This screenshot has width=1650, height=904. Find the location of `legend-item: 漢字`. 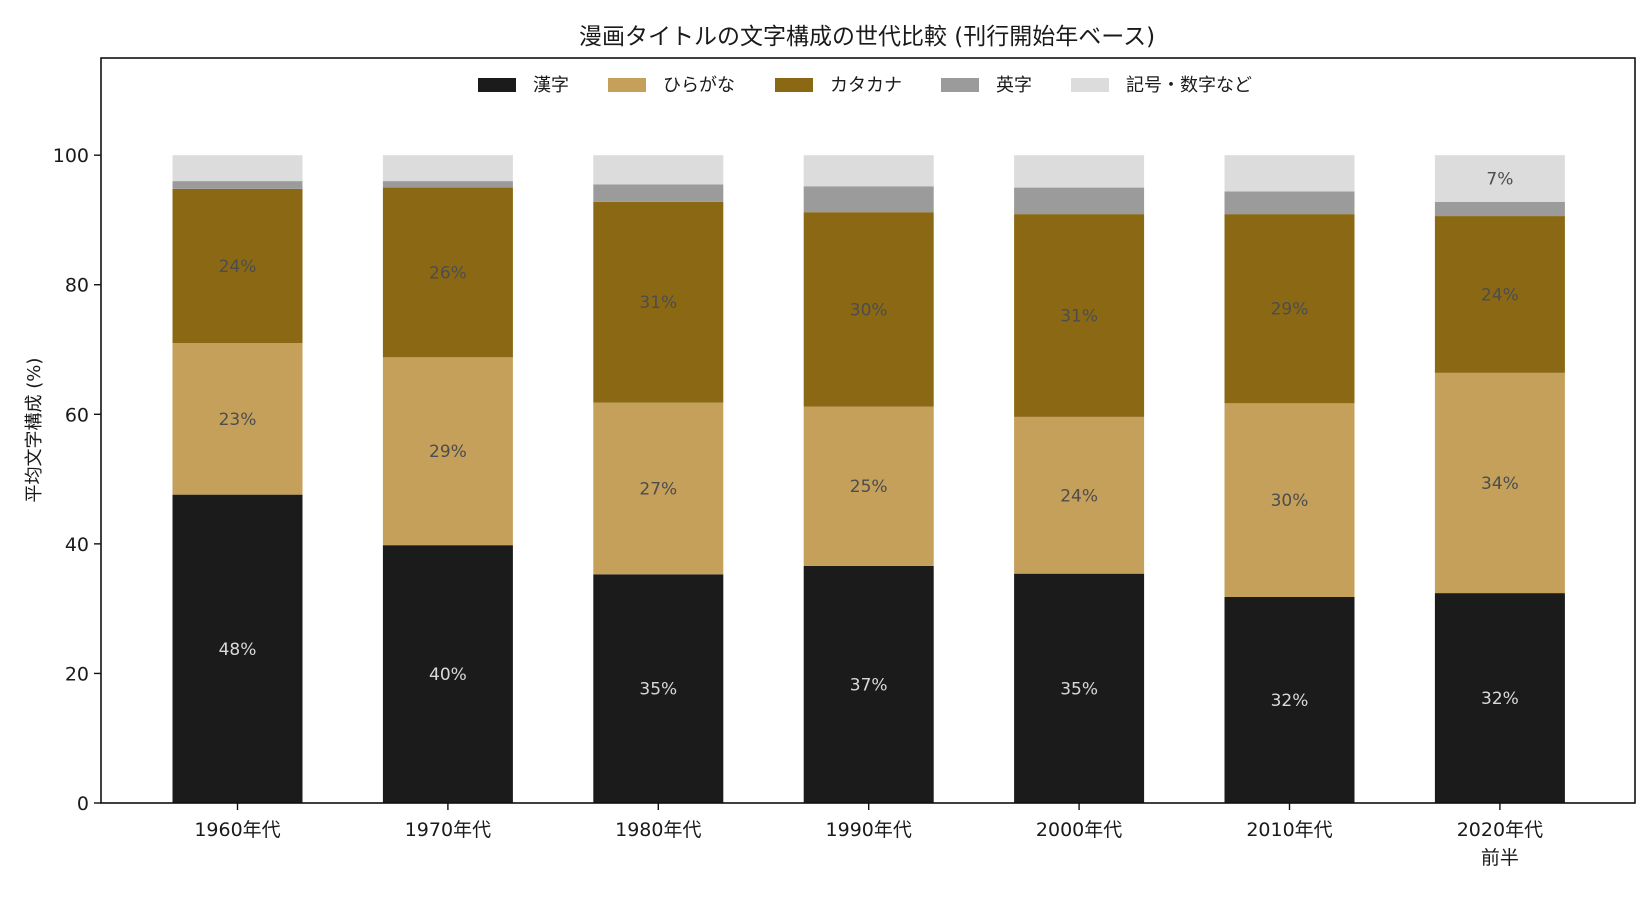

legend-item: 漢字 is located at coordinates (523, 85).